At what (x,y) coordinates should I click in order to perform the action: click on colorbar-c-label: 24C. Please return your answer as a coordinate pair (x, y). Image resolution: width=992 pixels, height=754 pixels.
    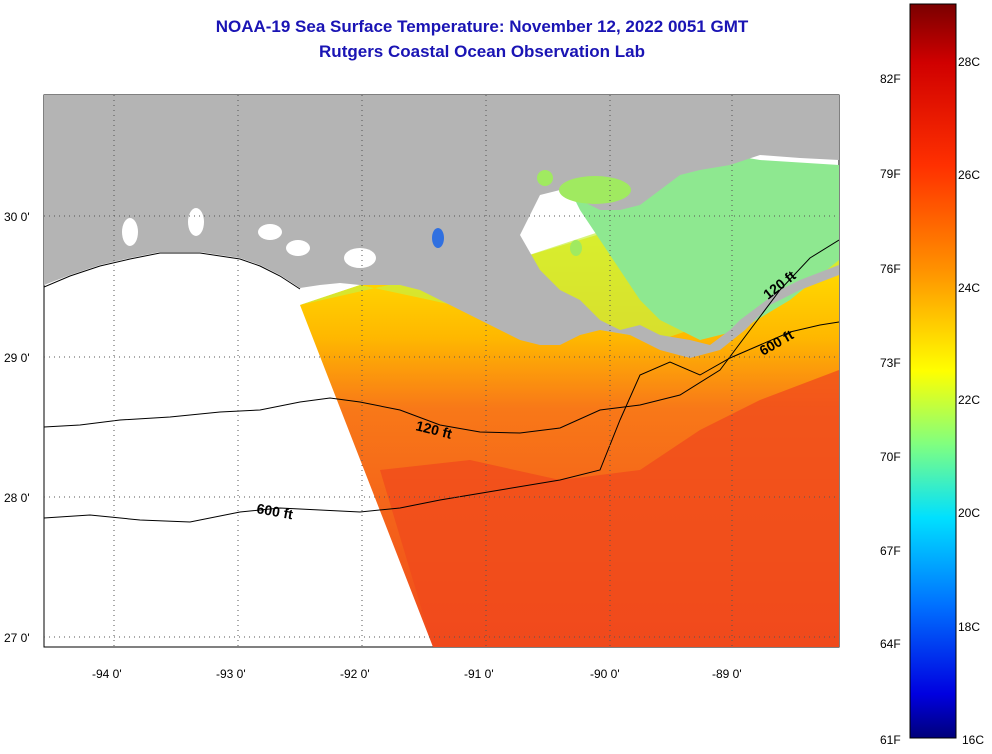
    Looking at the image, I should click on (969, 288).